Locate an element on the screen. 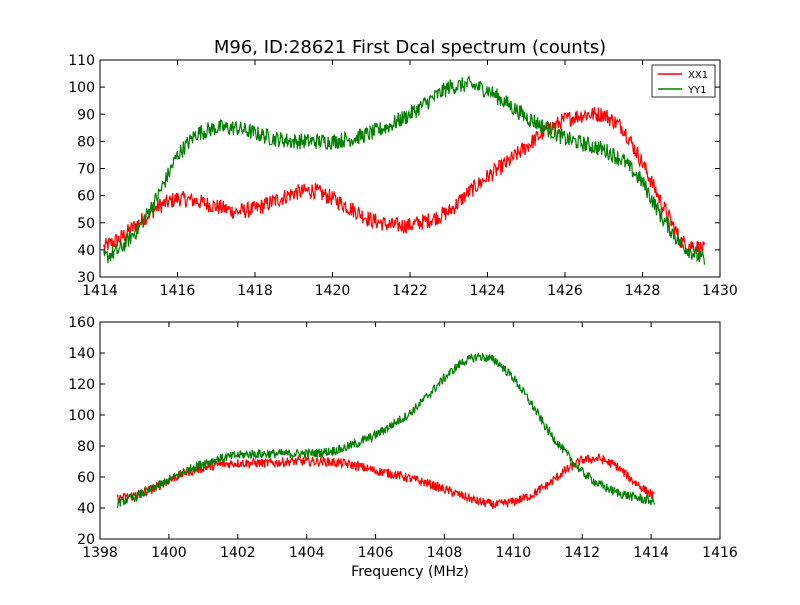 Image resolution: width=800 pixels, height=605 pixels. top-ytick-label-2: 50 is located at coordinates (86, 224).